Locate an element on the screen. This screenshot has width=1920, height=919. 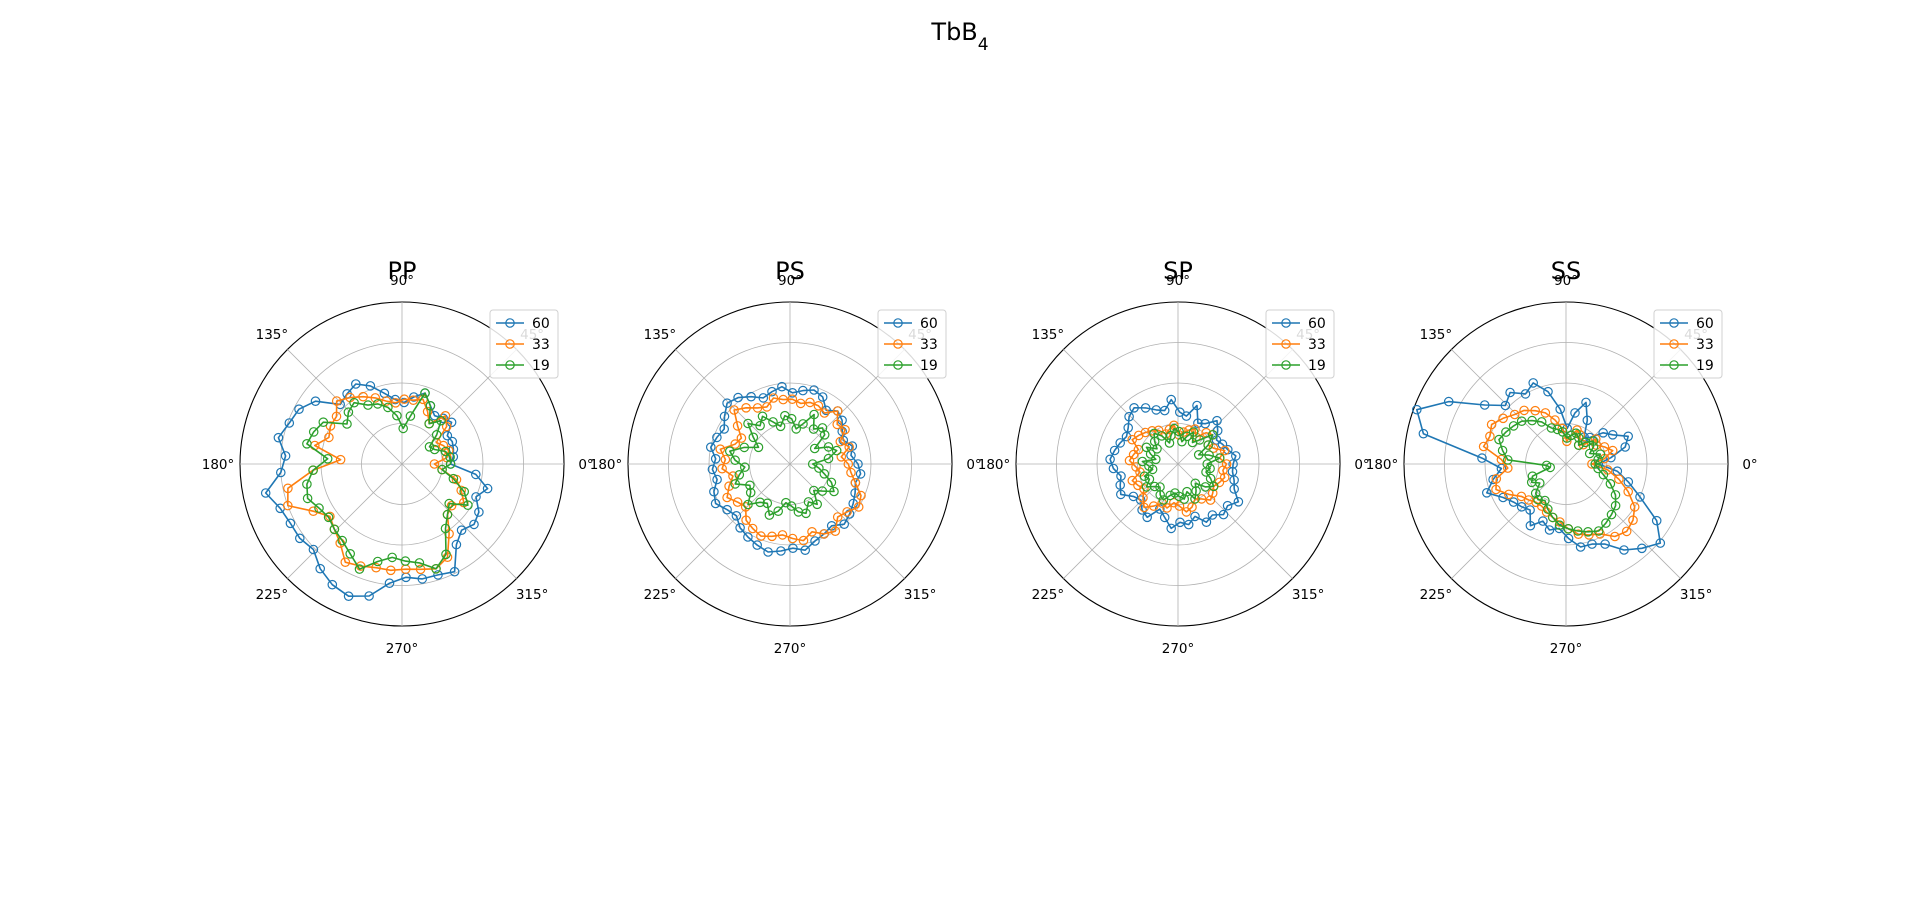
figure-title-subscript: 4 is located at coordinates (983, 45).